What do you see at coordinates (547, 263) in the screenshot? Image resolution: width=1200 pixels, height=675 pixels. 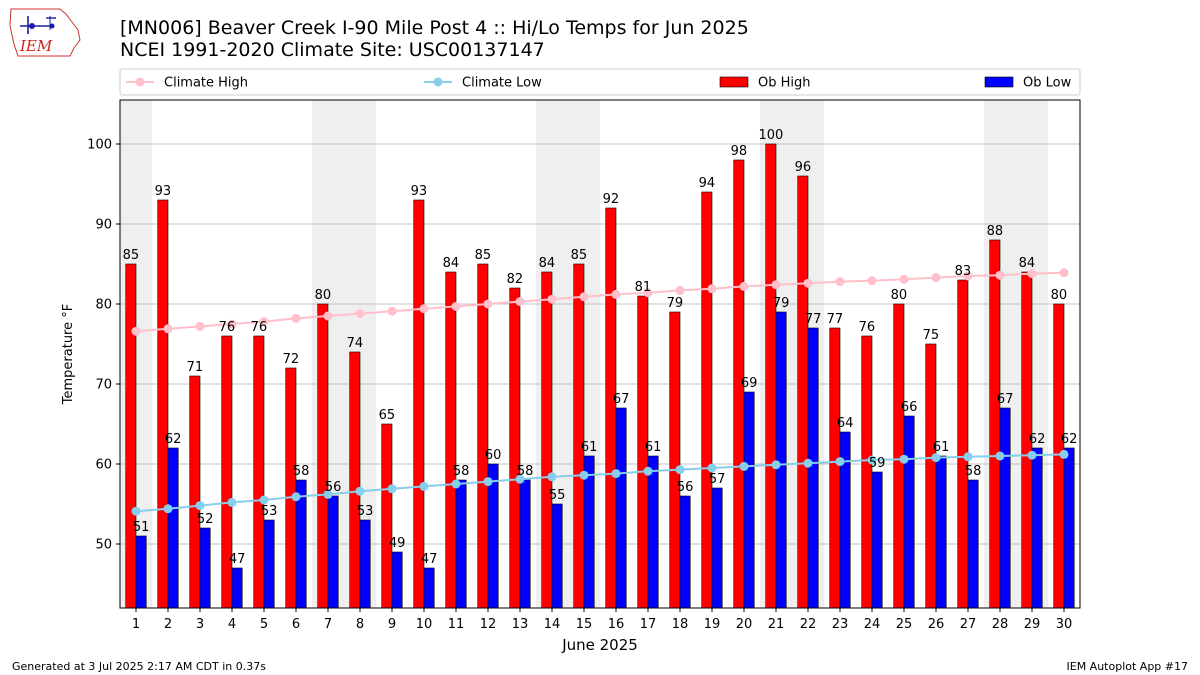 I see `ob-high-label: 84` at bounding box center [547, 263].